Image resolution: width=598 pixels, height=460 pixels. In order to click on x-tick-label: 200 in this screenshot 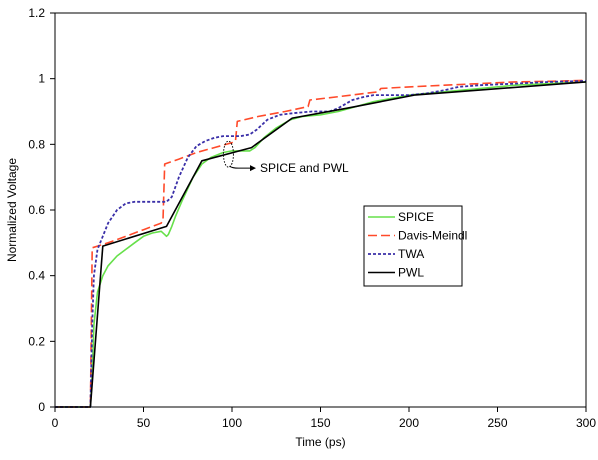, I will do `click(409, 423)`.